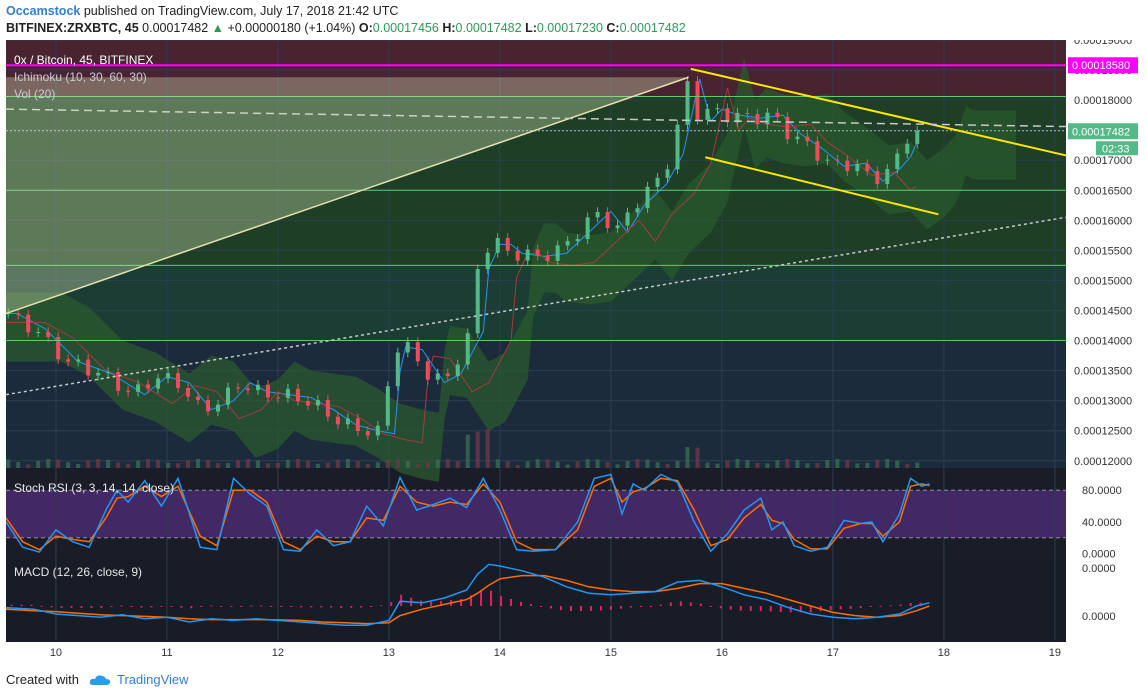 Image resolution: width=1147 pixels, height=698 pixels. I want to click on macd-title: MACD (12, 26, close, 9), so click(78, 572).